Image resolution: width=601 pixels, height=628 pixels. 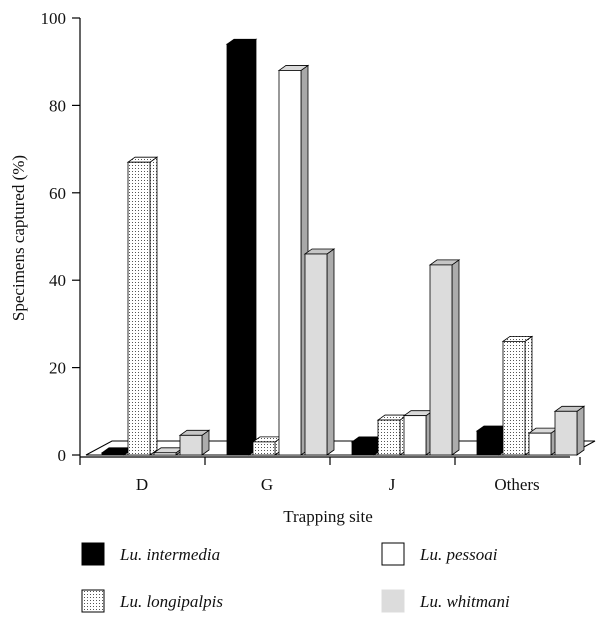 What do you see at coordinates (57, 193) in the screenshot?
I see `y-tick-label: 60` at bounding box center [57, 193].